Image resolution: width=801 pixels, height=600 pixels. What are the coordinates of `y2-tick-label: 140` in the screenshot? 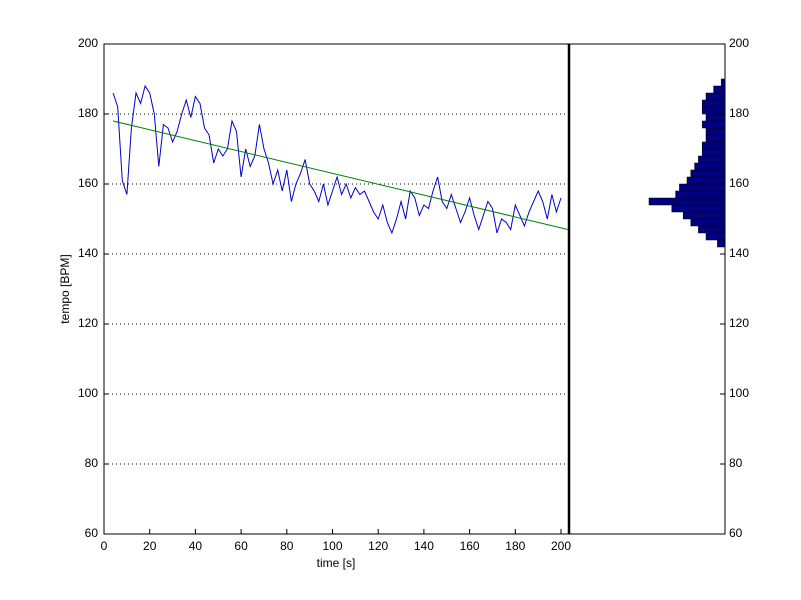 It's located at (739, 253).